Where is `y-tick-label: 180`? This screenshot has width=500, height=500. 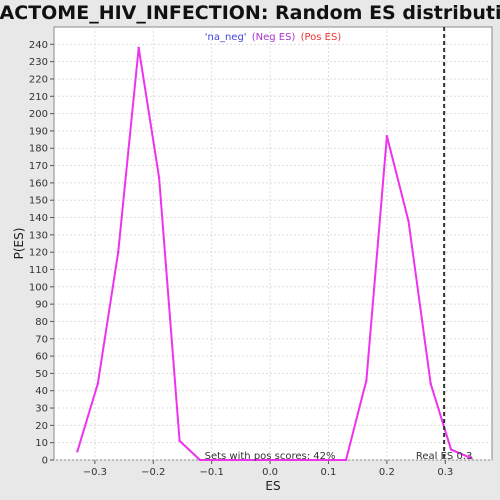
y-tick-label: 180 is located at coordinates (38, 149).